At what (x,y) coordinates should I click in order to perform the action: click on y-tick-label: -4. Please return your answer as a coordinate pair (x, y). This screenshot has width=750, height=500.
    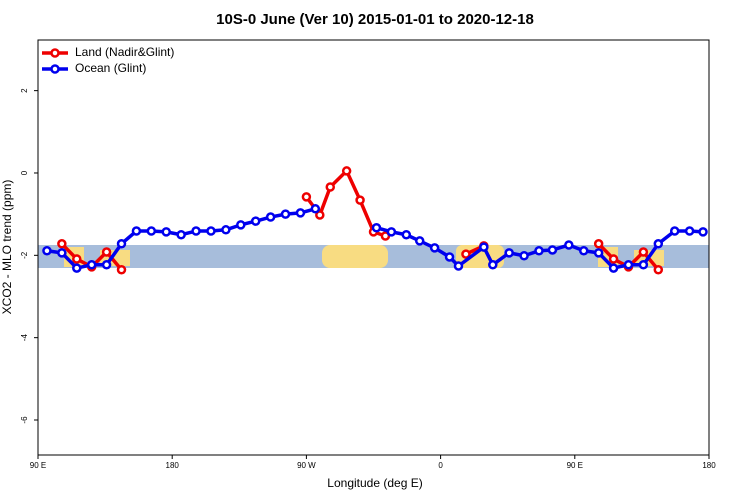
    Looking at the image, I should click on (24, 338).